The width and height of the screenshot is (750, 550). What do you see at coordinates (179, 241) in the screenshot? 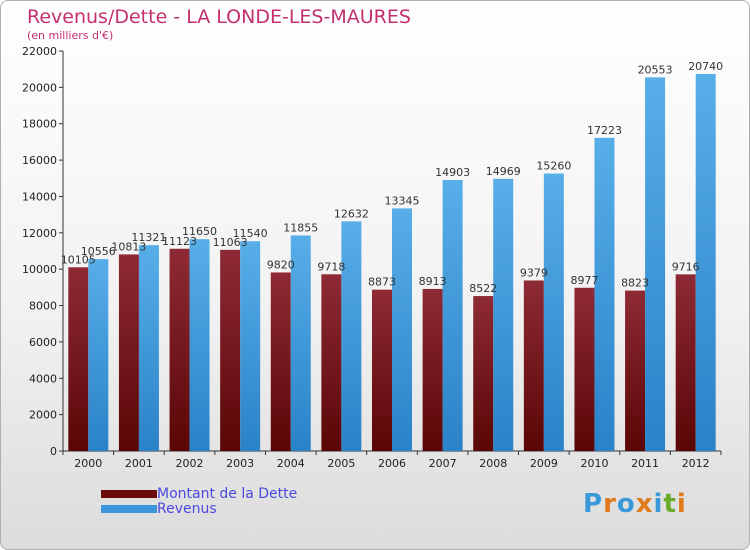
I see `data-label-dette: 11123` at bounding box center [179, 241].